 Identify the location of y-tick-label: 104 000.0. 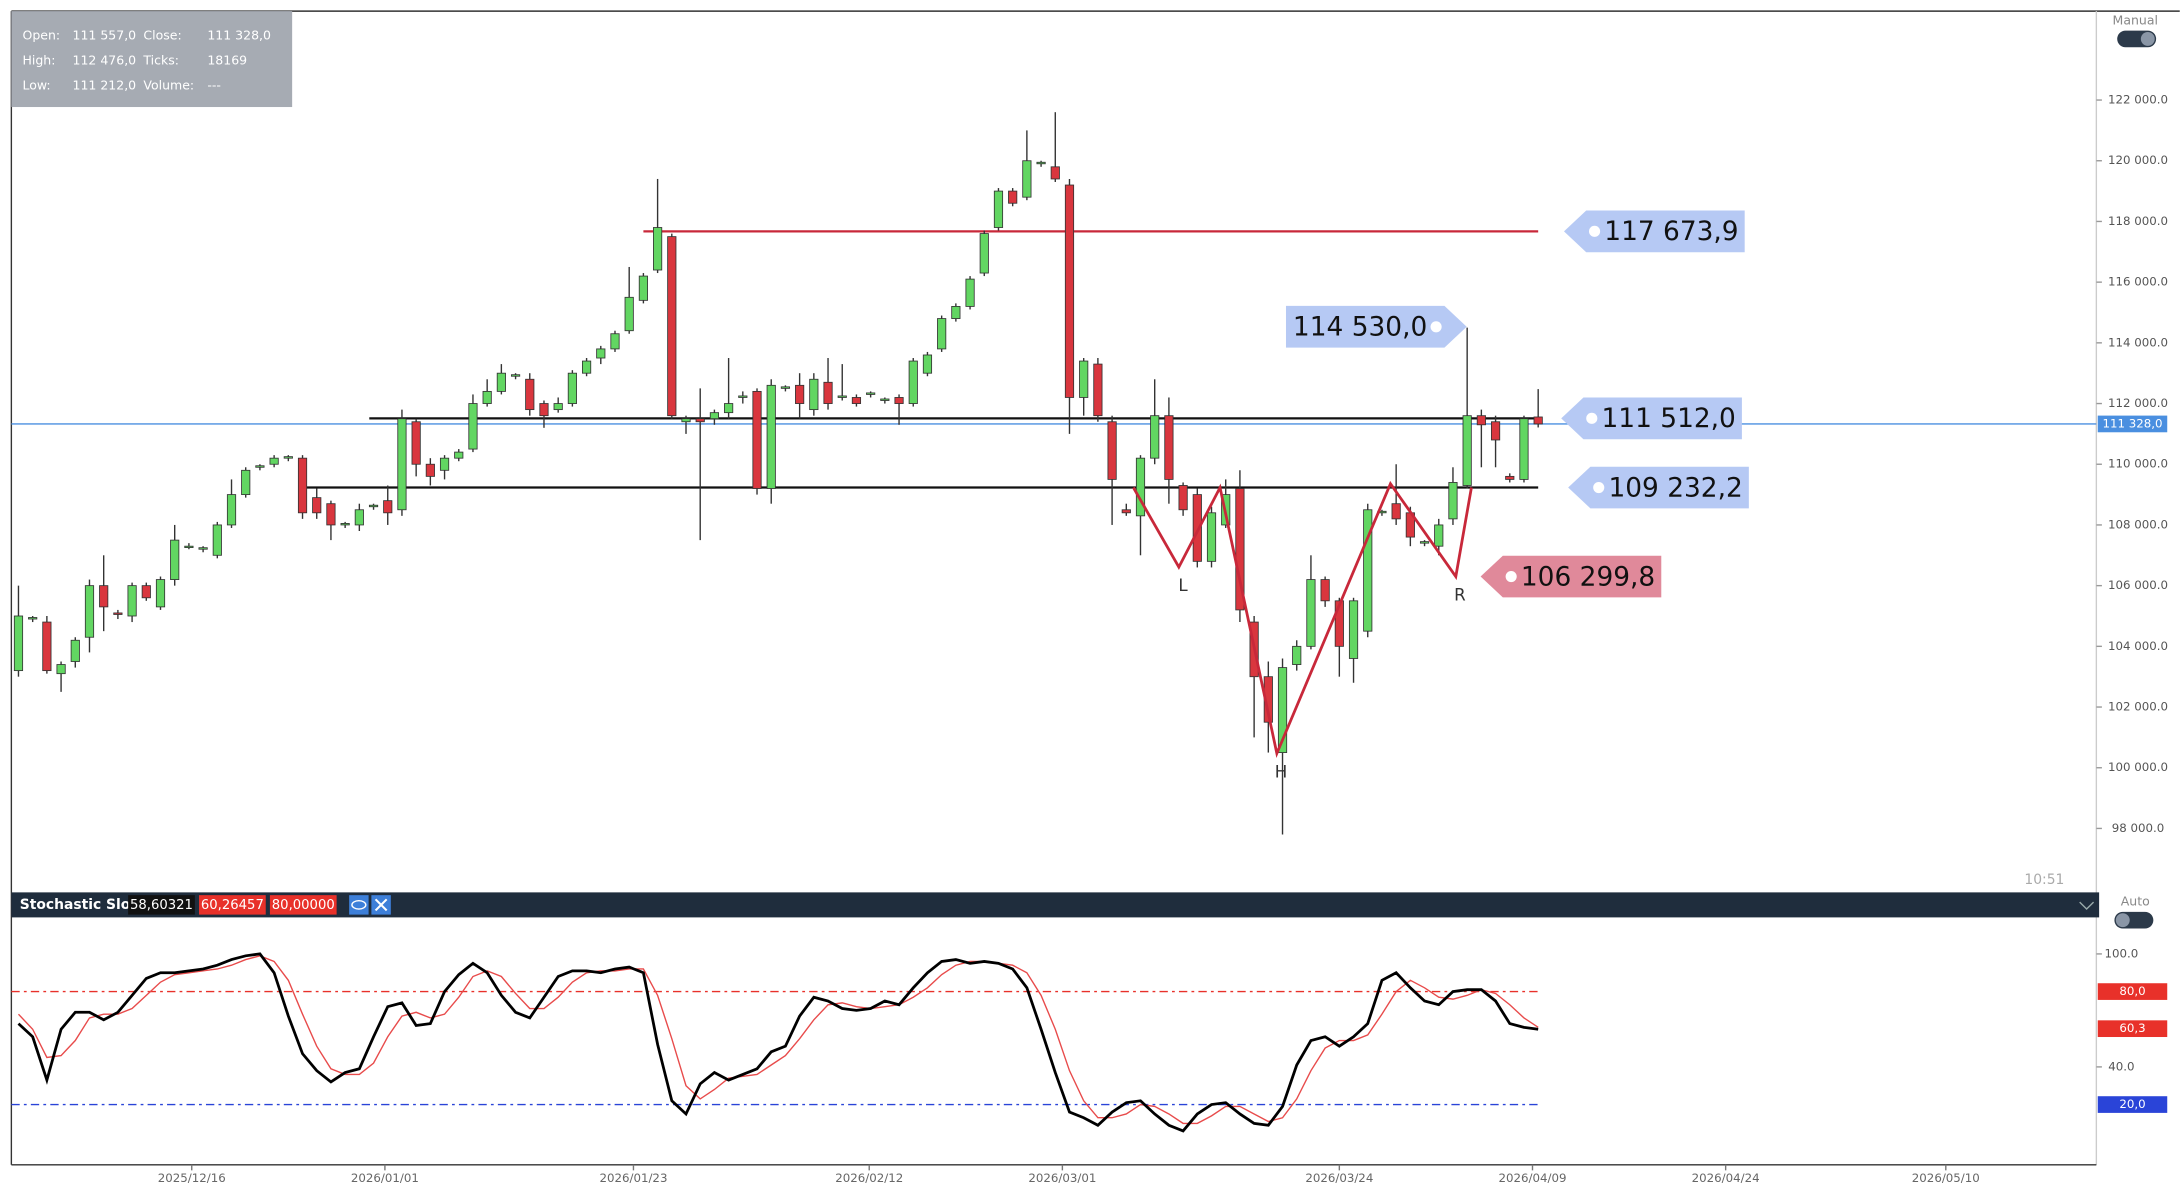
(2138, 646).